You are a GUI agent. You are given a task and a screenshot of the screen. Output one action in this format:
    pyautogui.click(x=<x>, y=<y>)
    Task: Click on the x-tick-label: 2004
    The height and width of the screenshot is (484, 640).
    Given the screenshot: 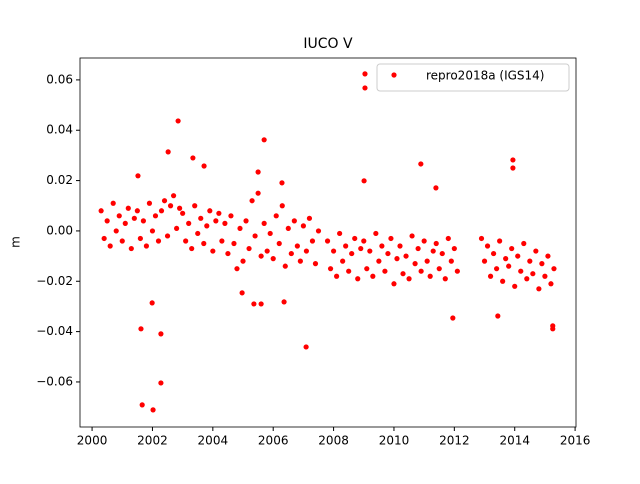 What is the action you would take?
    pyautogui.click(x=213, y=441)
    